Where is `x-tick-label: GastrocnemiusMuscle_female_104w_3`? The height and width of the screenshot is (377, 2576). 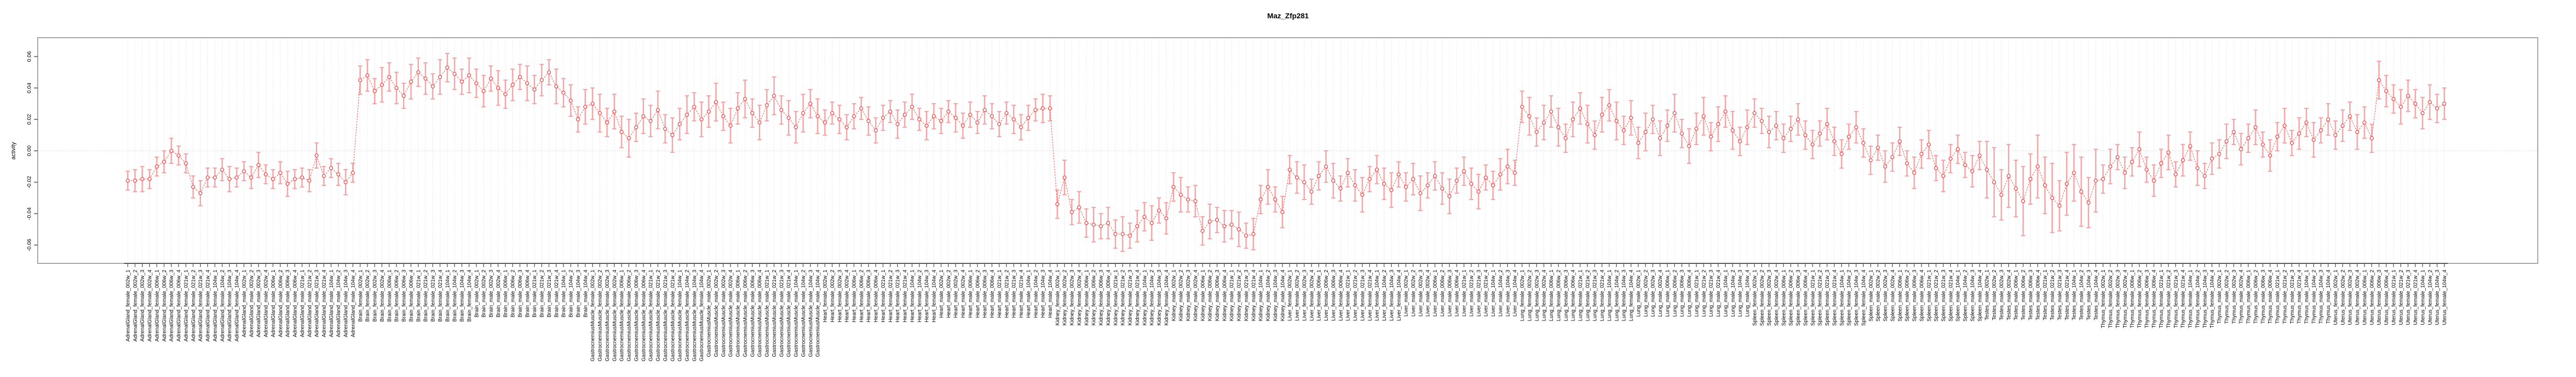 x-tick-label: GastrocnemiusMuscle_female_104w_3 is located at coordinates (694, 316).